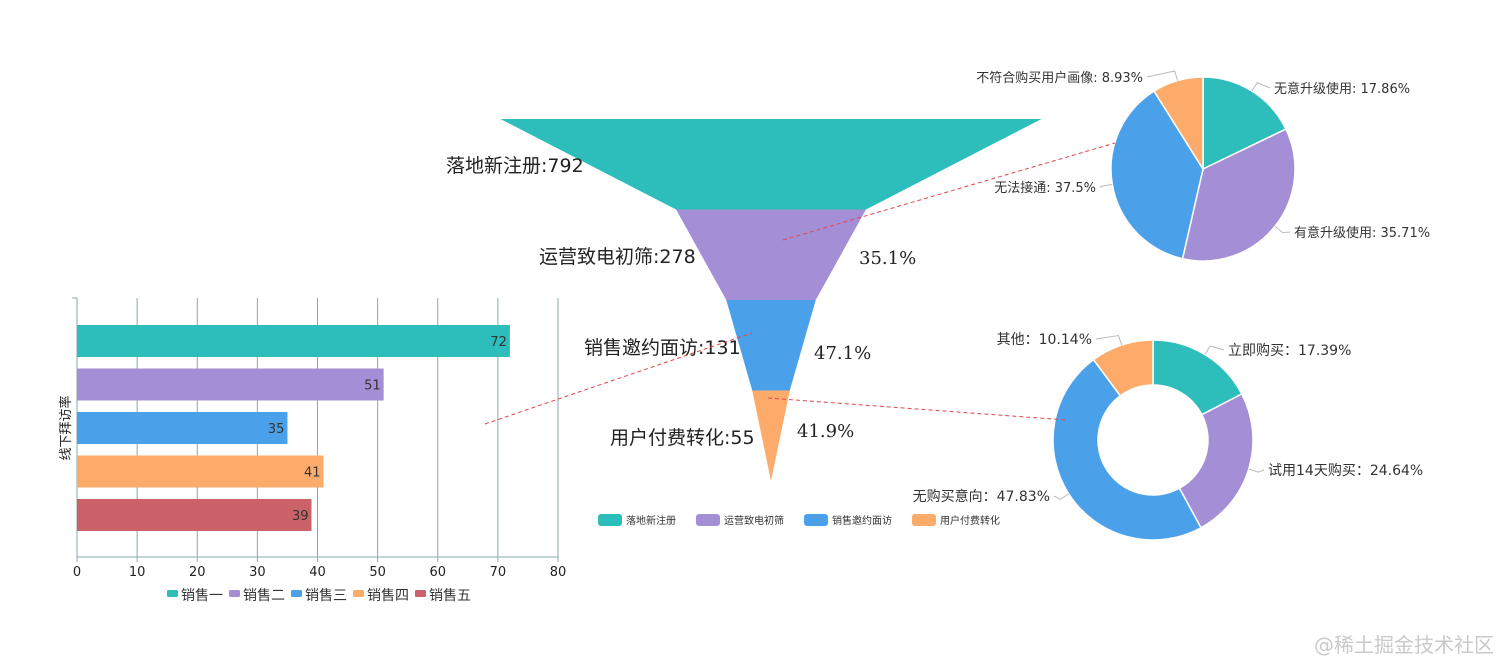 The width and height of the screenshot is (1512, 672). I want to click on watermark: @稀土掘金技术社区, so click(1404, 645).